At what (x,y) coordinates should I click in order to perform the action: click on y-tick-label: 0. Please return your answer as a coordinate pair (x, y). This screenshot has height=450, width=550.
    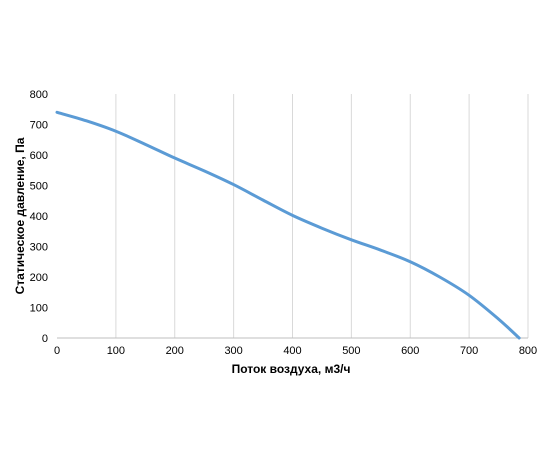
    Looking at the image, I should click on (45, 339).